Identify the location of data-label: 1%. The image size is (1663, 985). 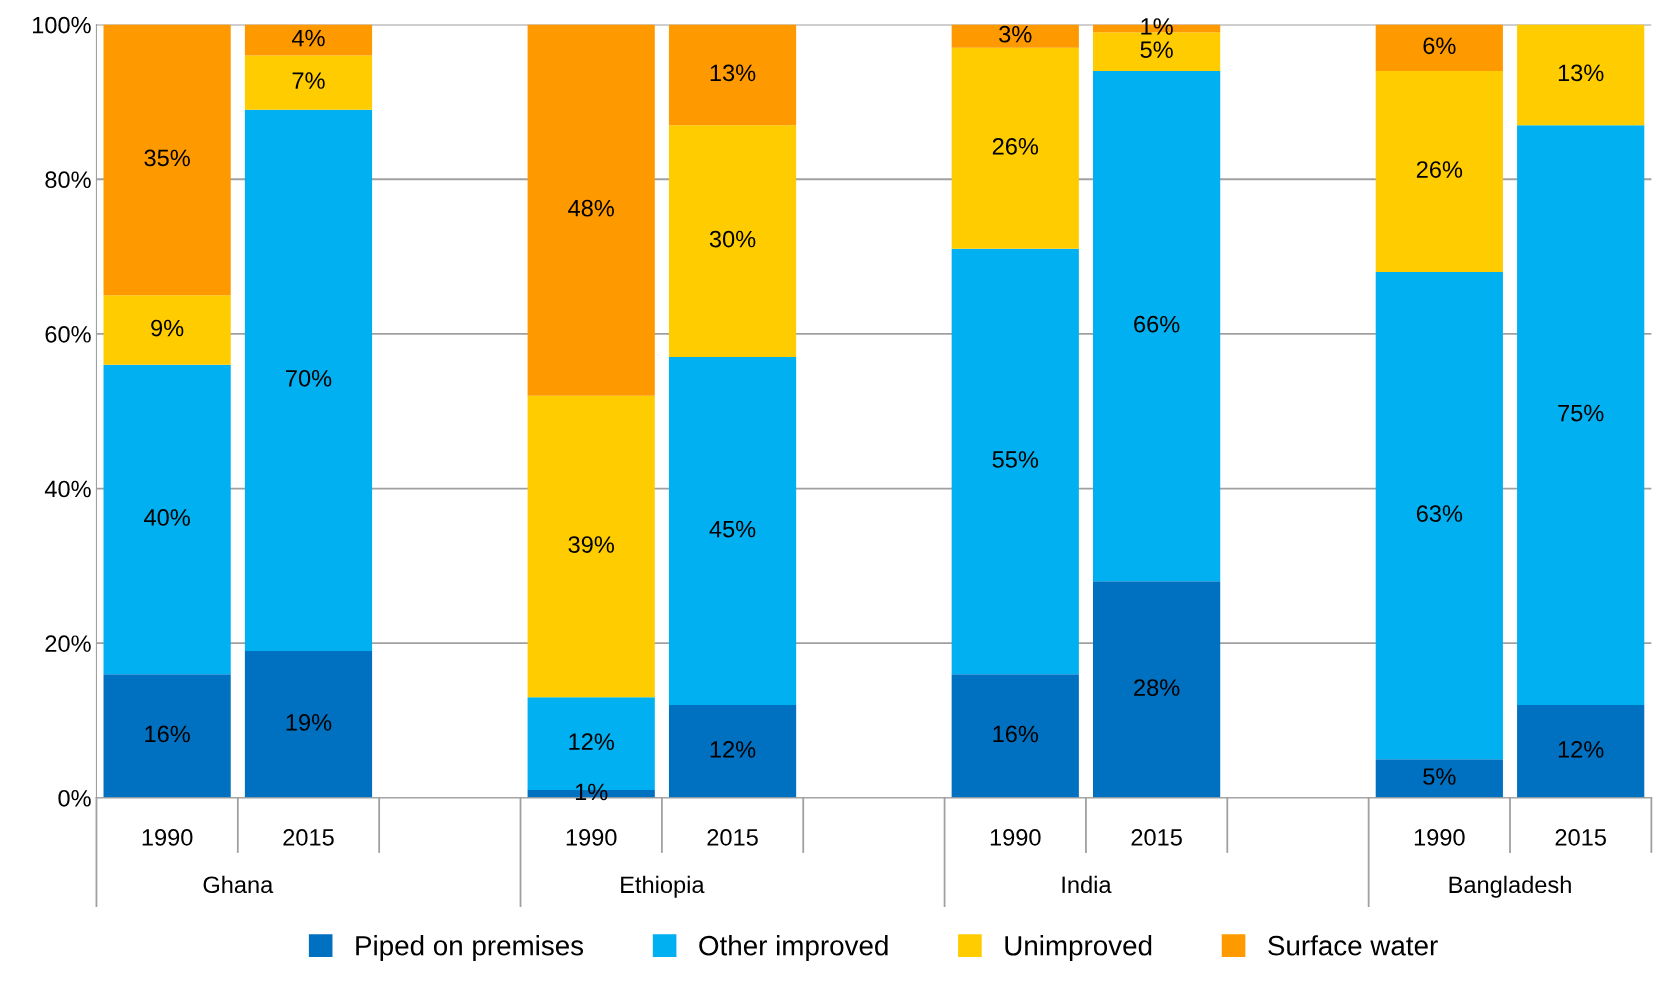
(591, 792).